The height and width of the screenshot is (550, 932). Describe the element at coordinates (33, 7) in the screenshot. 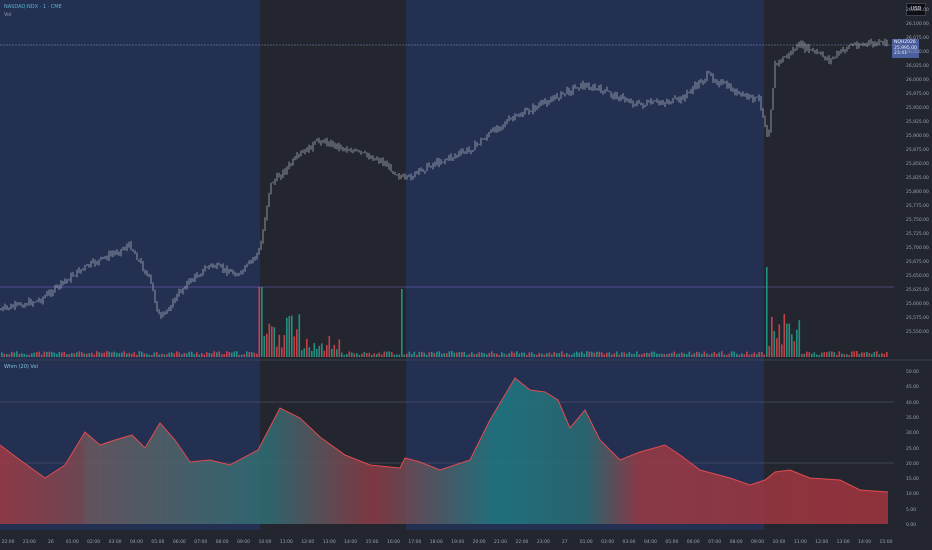

I see `symbol-title: NASDAQ:NDX · 1 · CME` at that location.